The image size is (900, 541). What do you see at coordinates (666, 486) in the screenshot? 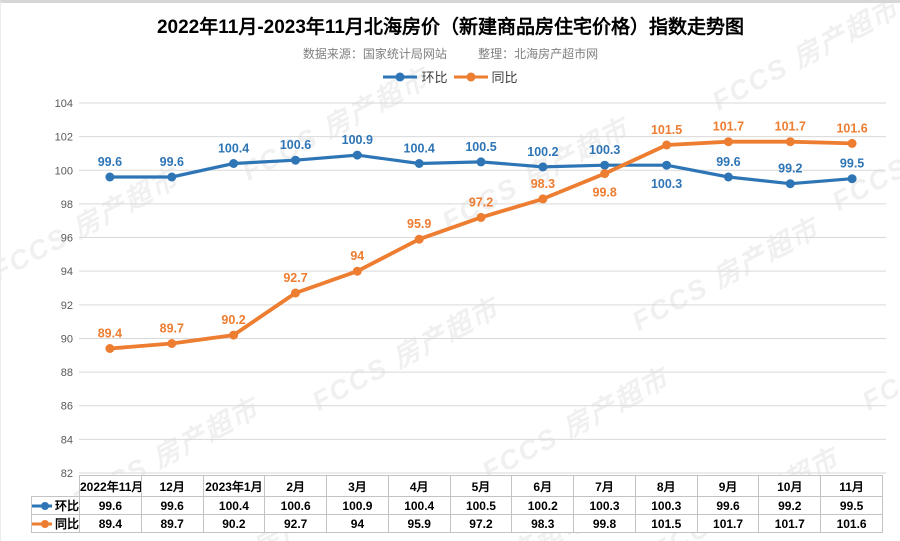
I see `table-column-header: 8月` at bounding box center [666, 486].